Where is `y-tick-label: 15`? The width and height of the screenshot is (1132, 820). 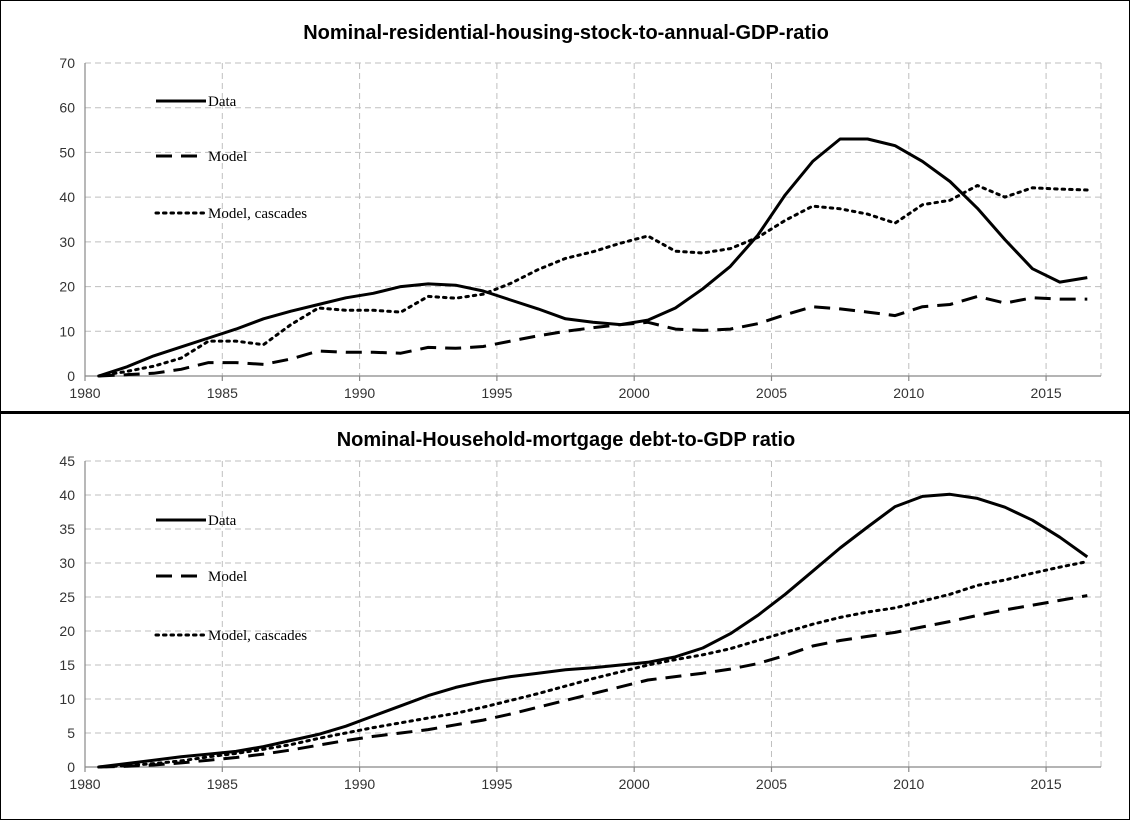 y-tick-label: 15 is located at coordinates (67, 665).